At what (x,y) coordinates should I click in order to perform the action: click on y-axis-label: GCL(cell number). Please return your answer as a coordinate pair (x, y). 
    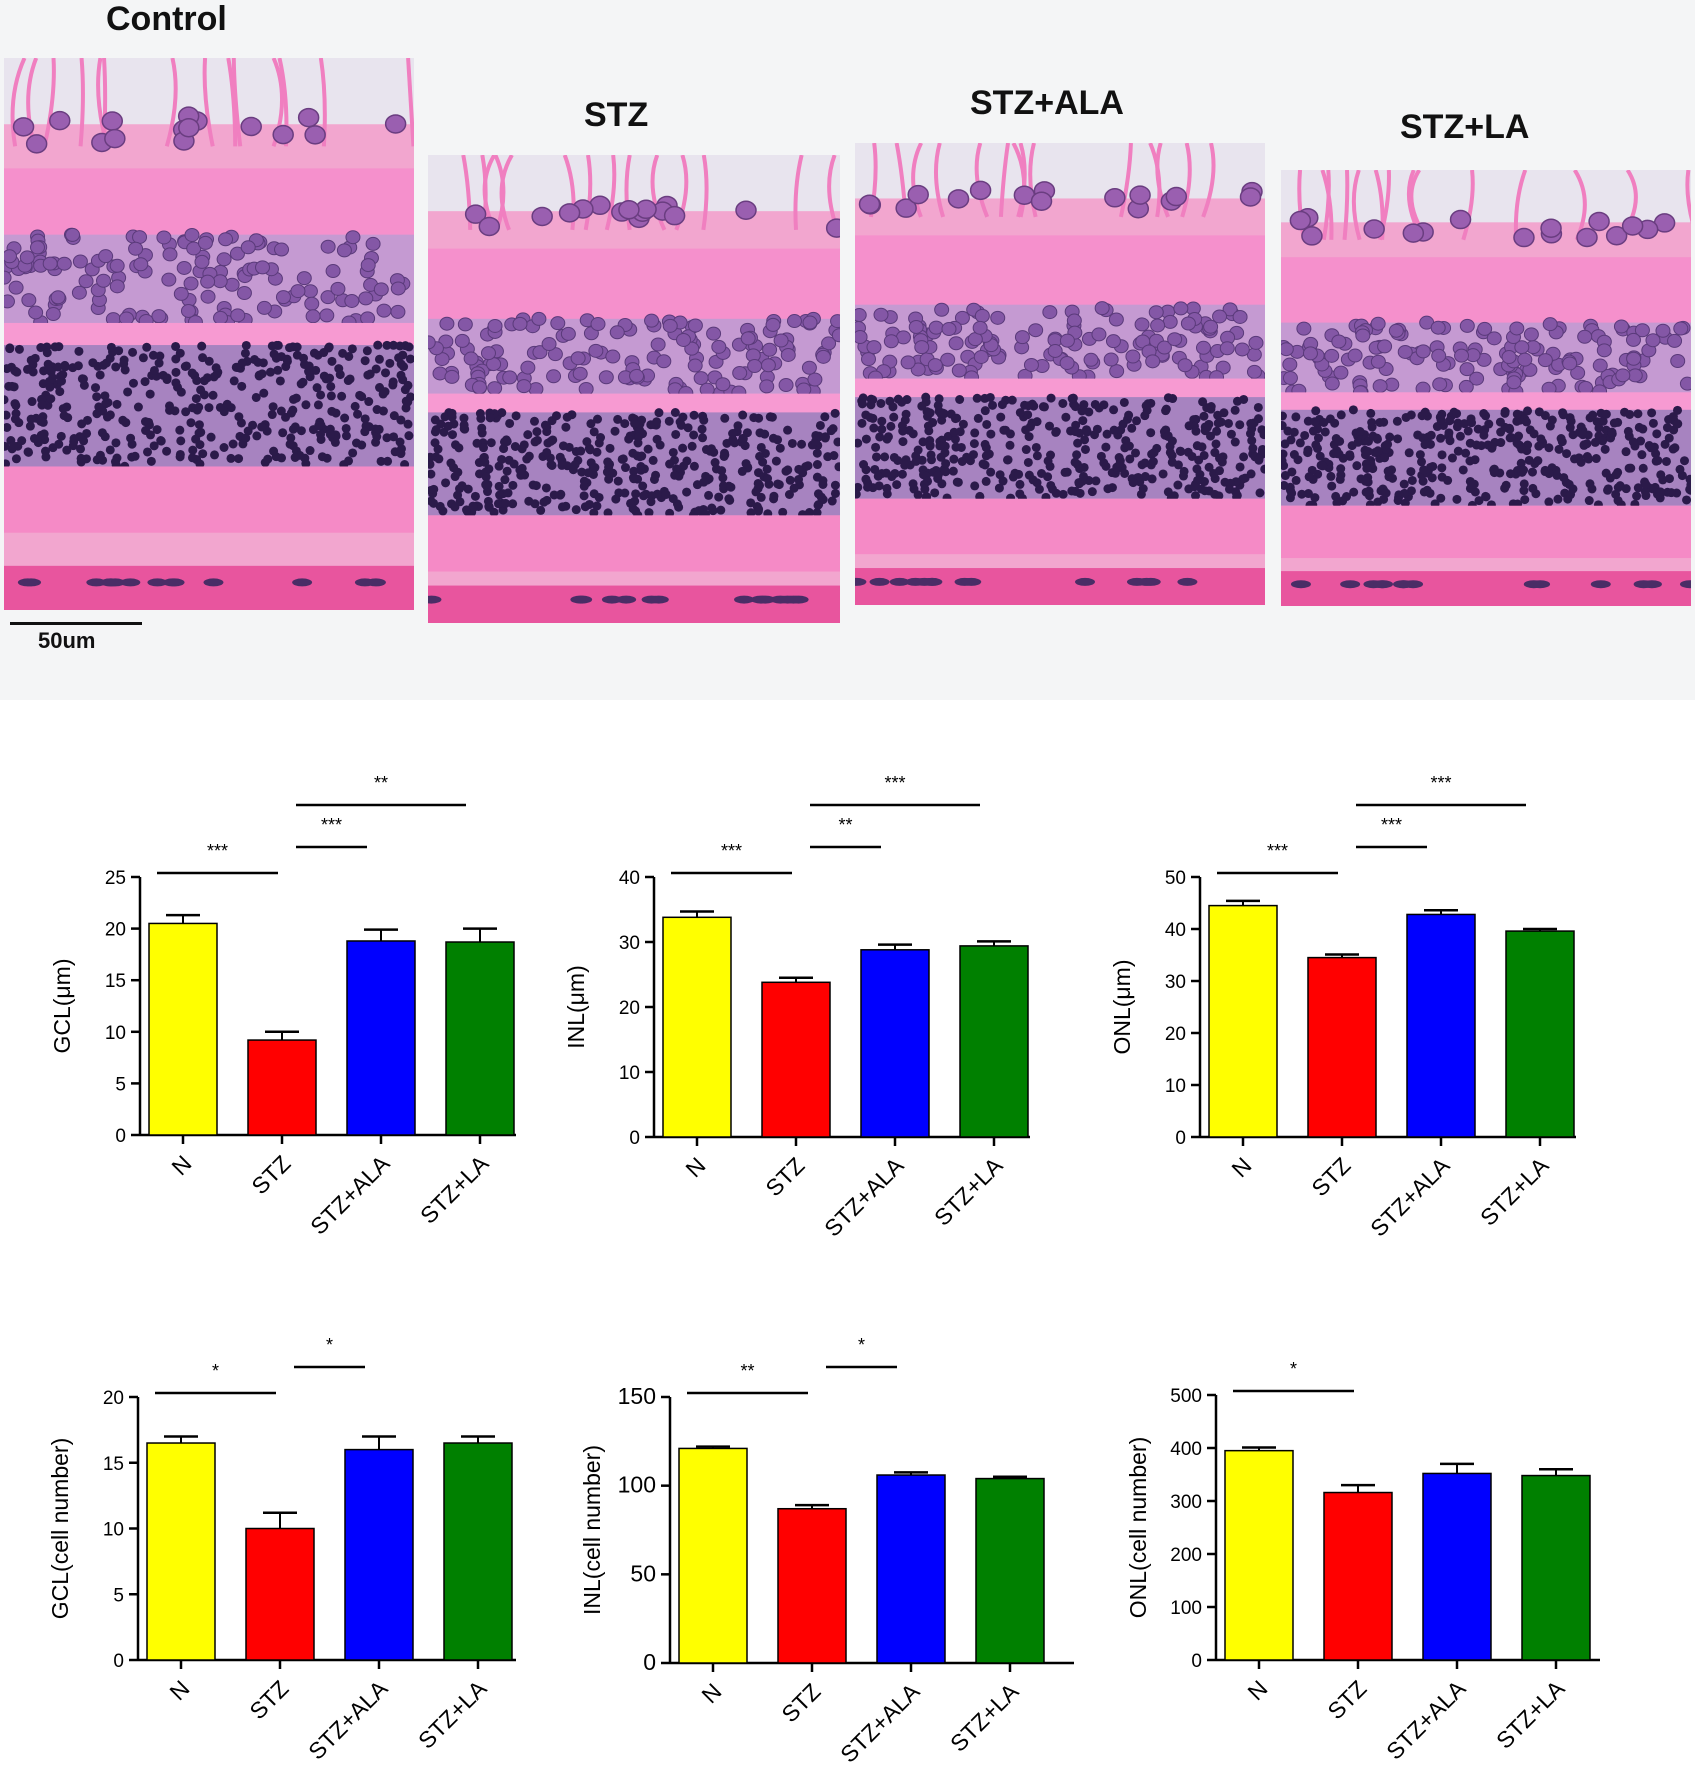
    Looking at the image, I should click on (60, 1529).